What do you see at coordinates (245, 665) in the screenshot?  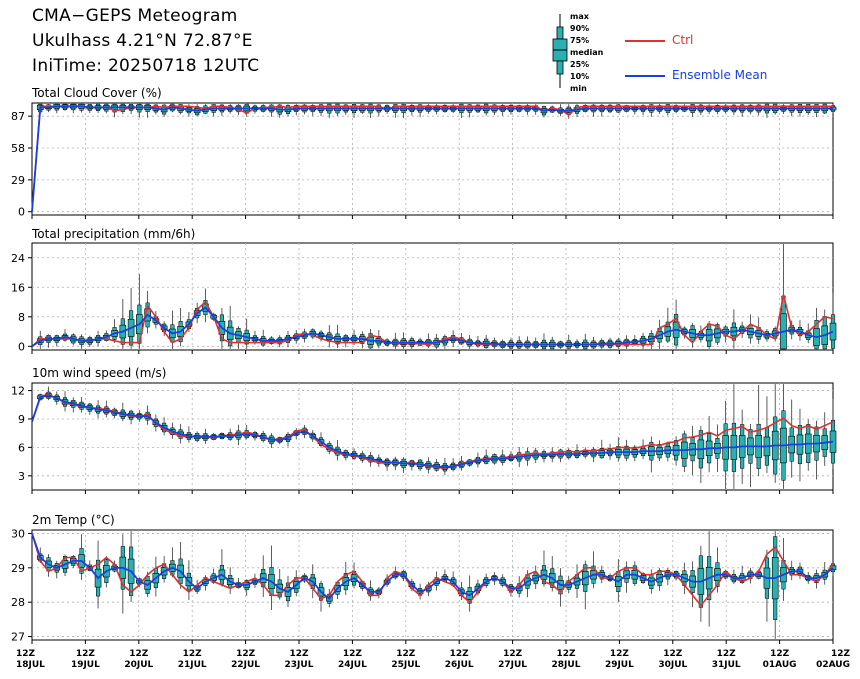 I see `x-tick-date: 22JUL` at bounding box center [245, 665].